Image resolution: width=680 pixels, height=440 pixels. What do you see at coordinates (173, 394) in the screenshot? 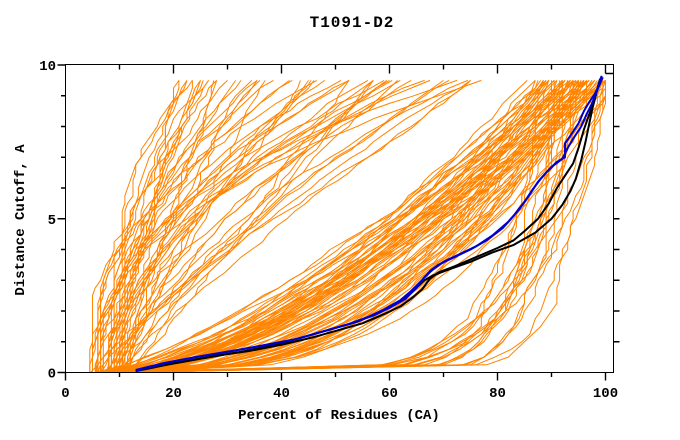
I see `x-tick-label: 20` at bounding box center [173, 394].